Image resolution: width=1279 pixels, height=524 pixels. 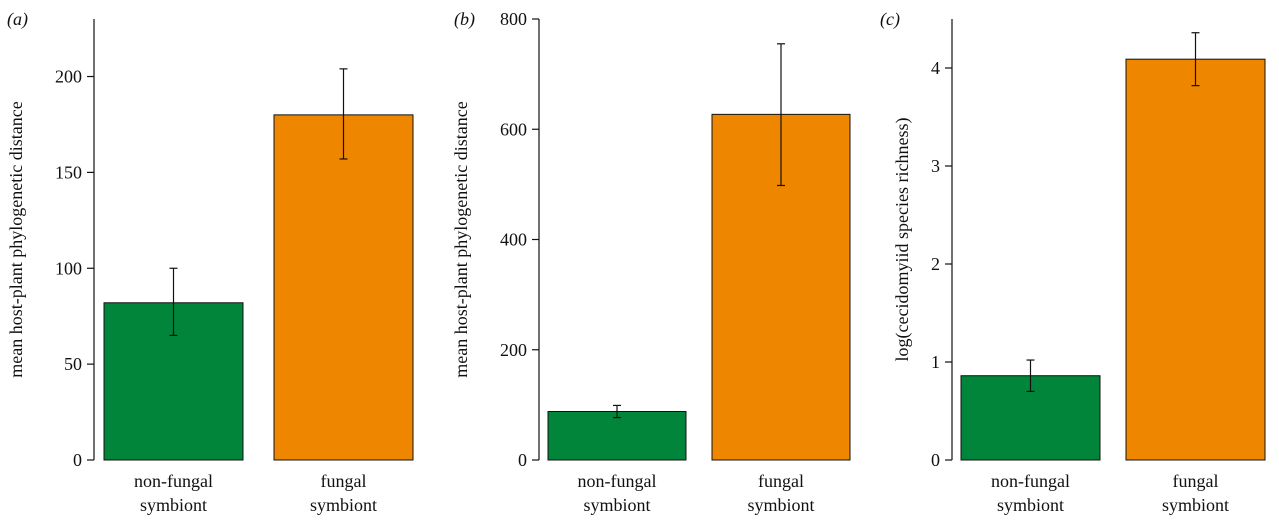 What do you see at coordinates (513, 19) in the screenshot?
I see `y-tick-label: 800` at bounding box center [513, 19].